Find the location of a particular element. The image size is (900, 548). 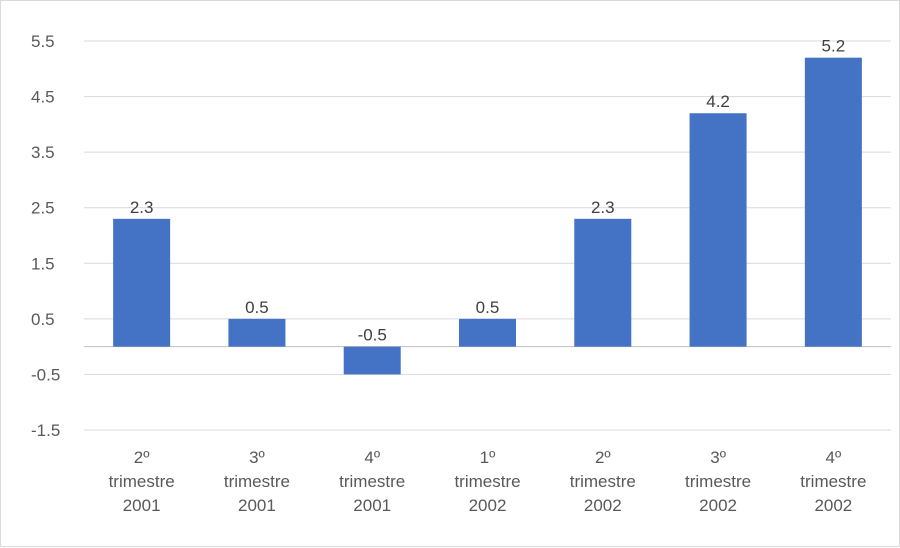

x-category-label: 1º trimestre 2002 is located at coordinates (487, 481).